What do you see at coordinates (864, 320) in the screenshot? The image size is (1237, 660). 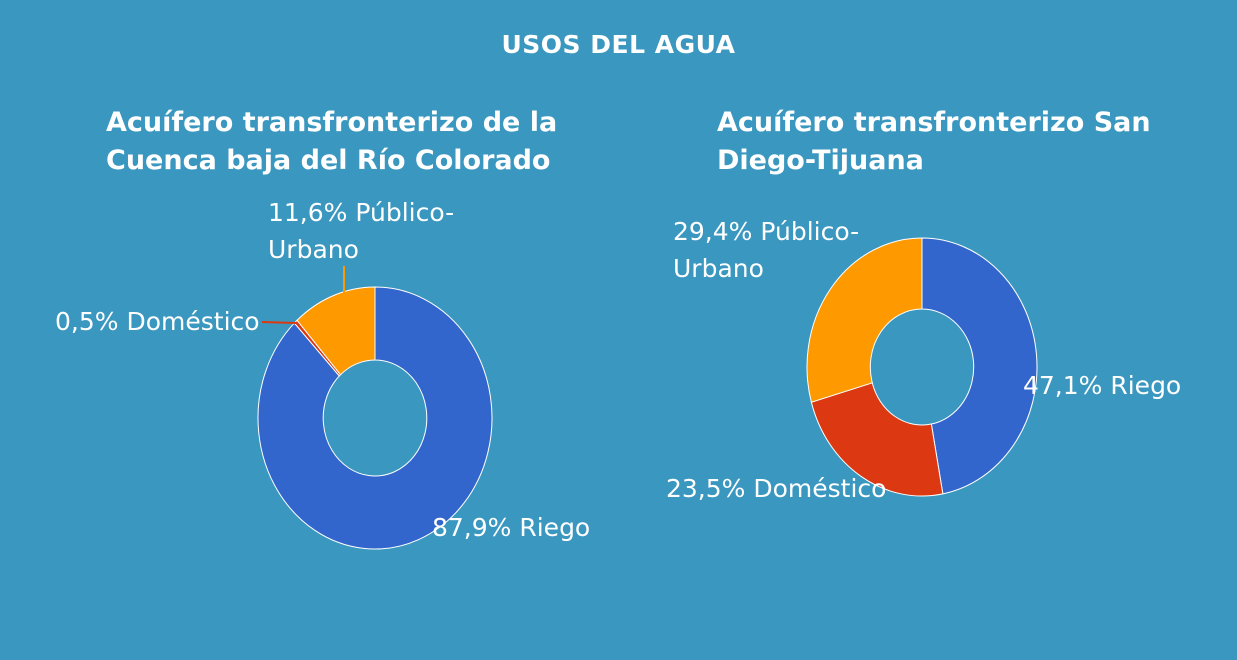 I see `slice-p-blico-urbano-tijuana` at bounding box center [864, 320].